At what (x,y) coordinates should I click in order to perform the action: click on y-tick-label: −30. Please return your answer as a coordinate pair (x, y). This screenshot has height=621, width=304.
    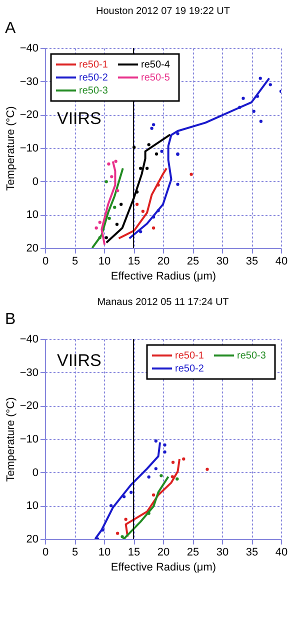
    Looking at the image, I should click on (29, 82).